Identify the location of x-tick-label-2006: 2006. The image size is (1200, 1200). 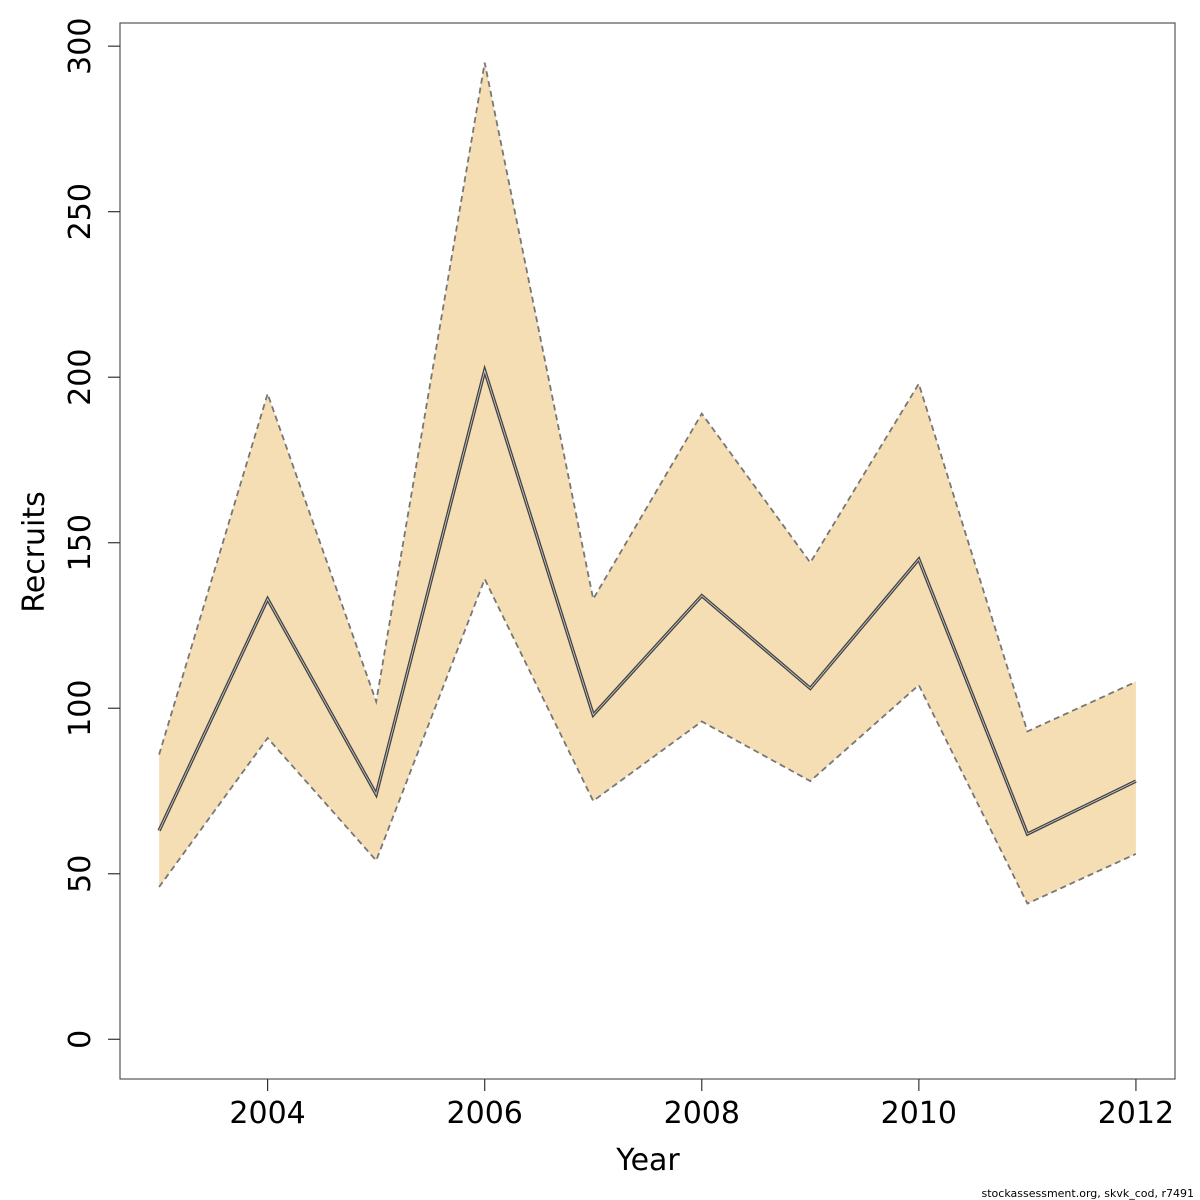
(485, 1113).